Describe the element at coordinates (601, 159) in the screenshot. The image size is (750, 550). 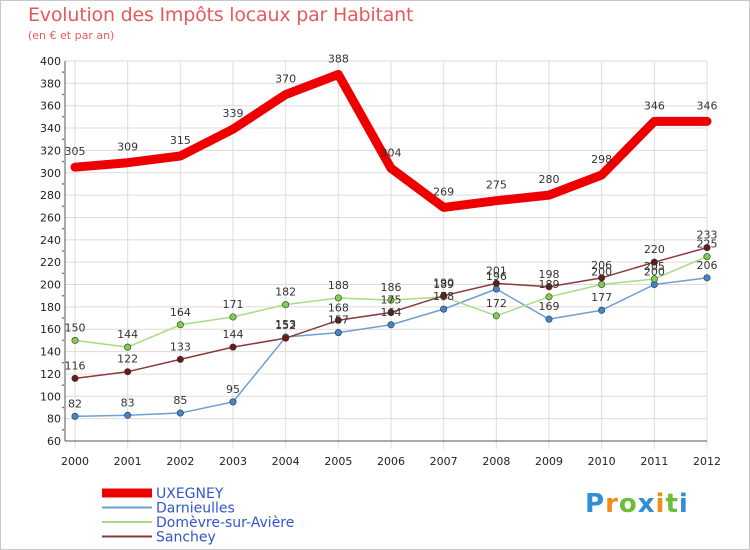
I see `data-label: 298` at that location.